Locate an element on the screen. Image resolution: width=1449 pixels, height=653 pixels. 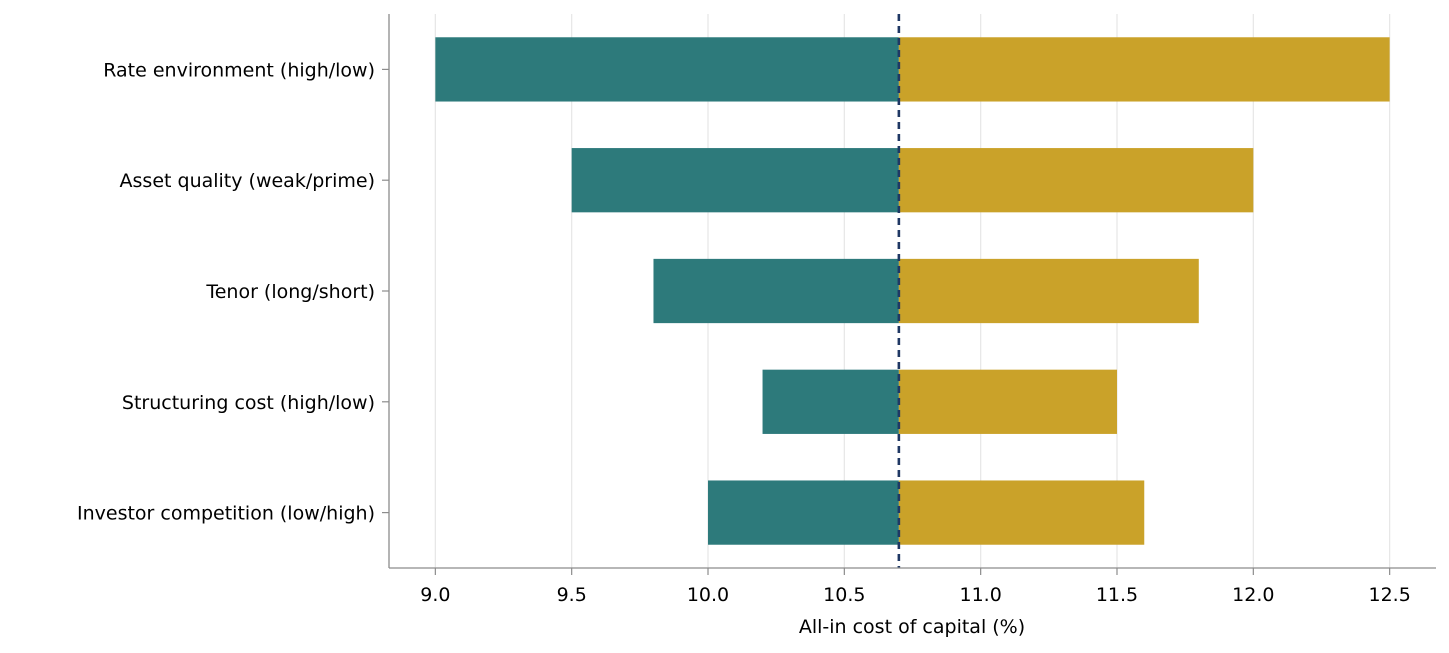
x-tick-label: 9.5 is located at coordinates (572, 595).